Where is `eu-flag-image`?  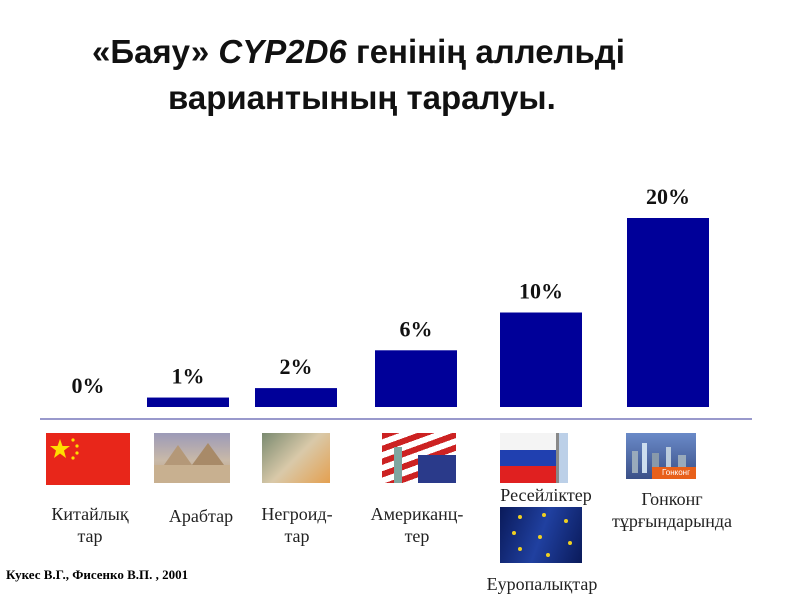
eu-flag-image is located at coordinates (541, 535).